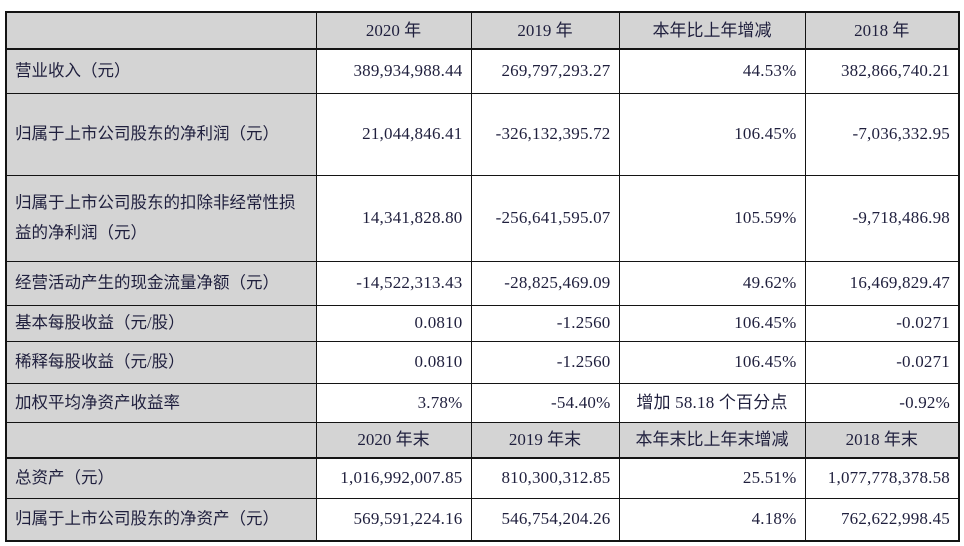 The width and height of the screenshot is (964, 546). What do you see at coordinates (545, 30) in the screenshot?
I see `header-year-2019: 2019 年` at bounding box center [545, 30].